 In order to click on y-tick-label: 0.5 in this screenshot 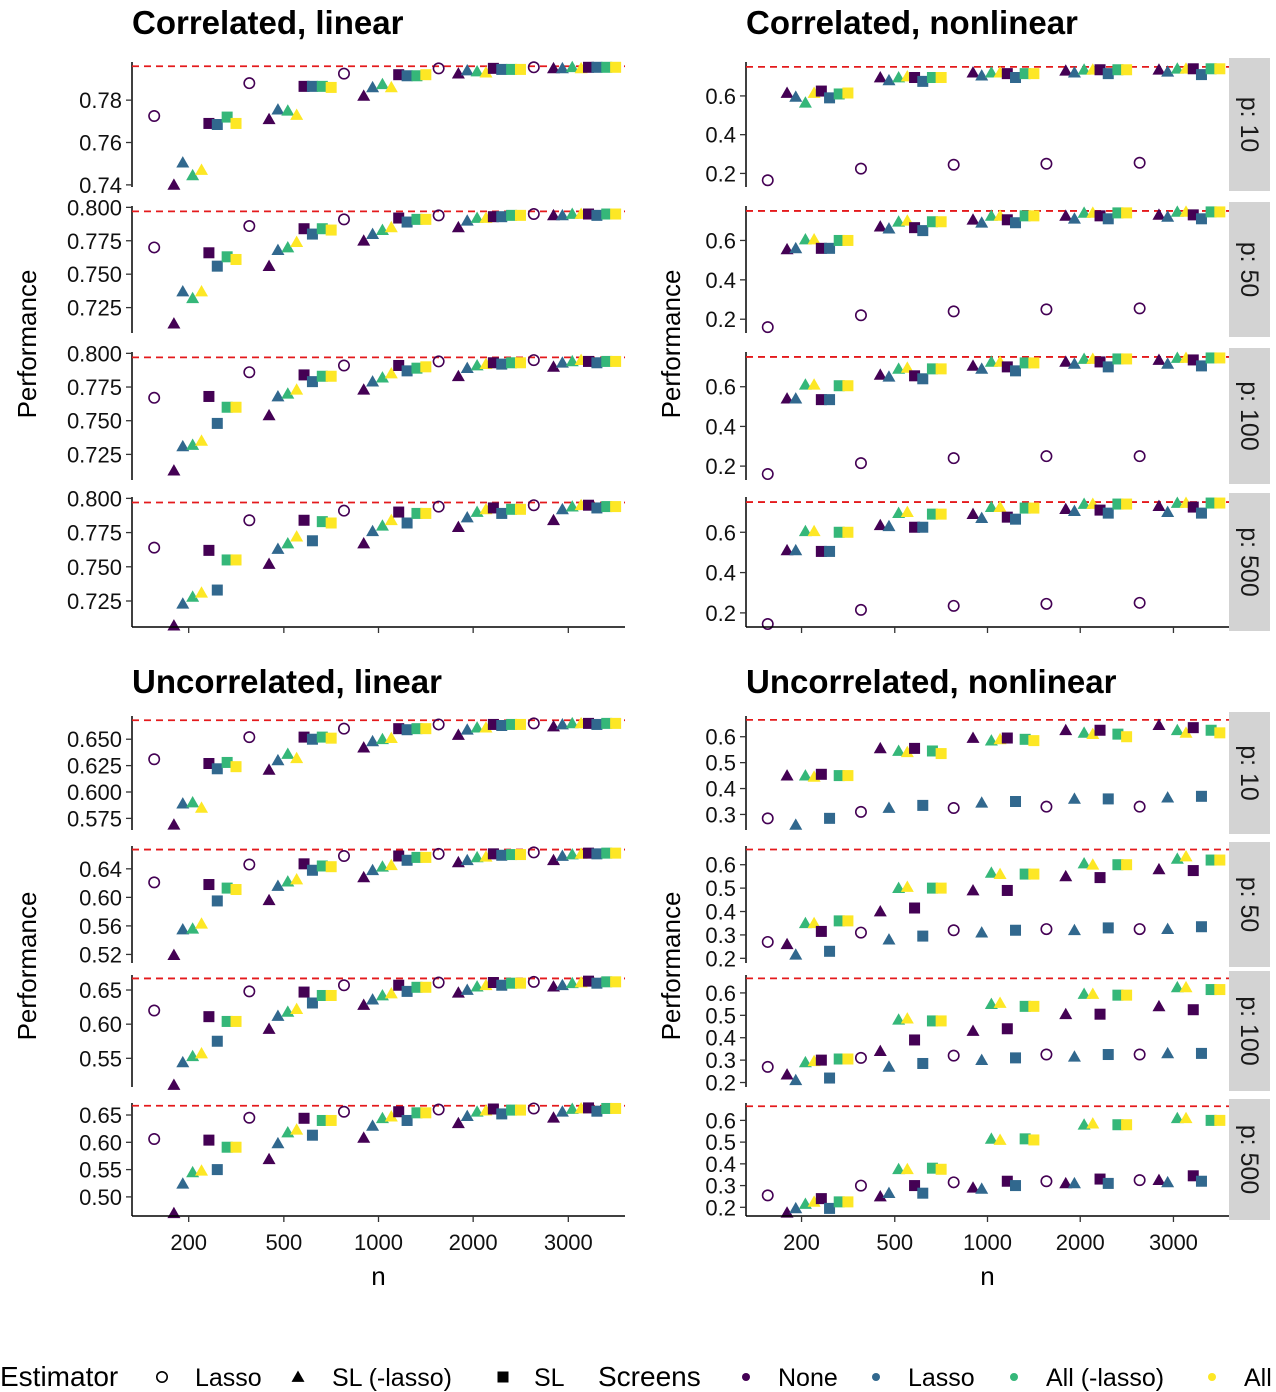, I will do `click(720, 888)`.